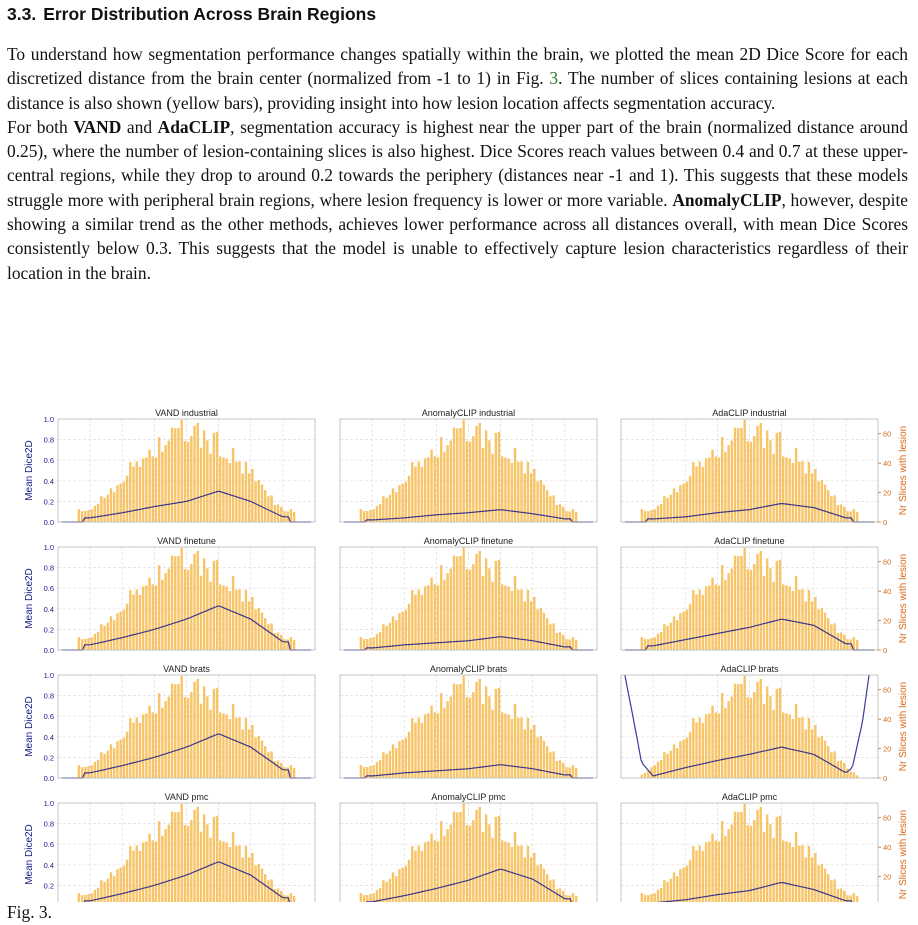 This screenshot has width=918, height=925. I want to click on chart-panel: AnomalyCLIP brats, so click(468, 721).